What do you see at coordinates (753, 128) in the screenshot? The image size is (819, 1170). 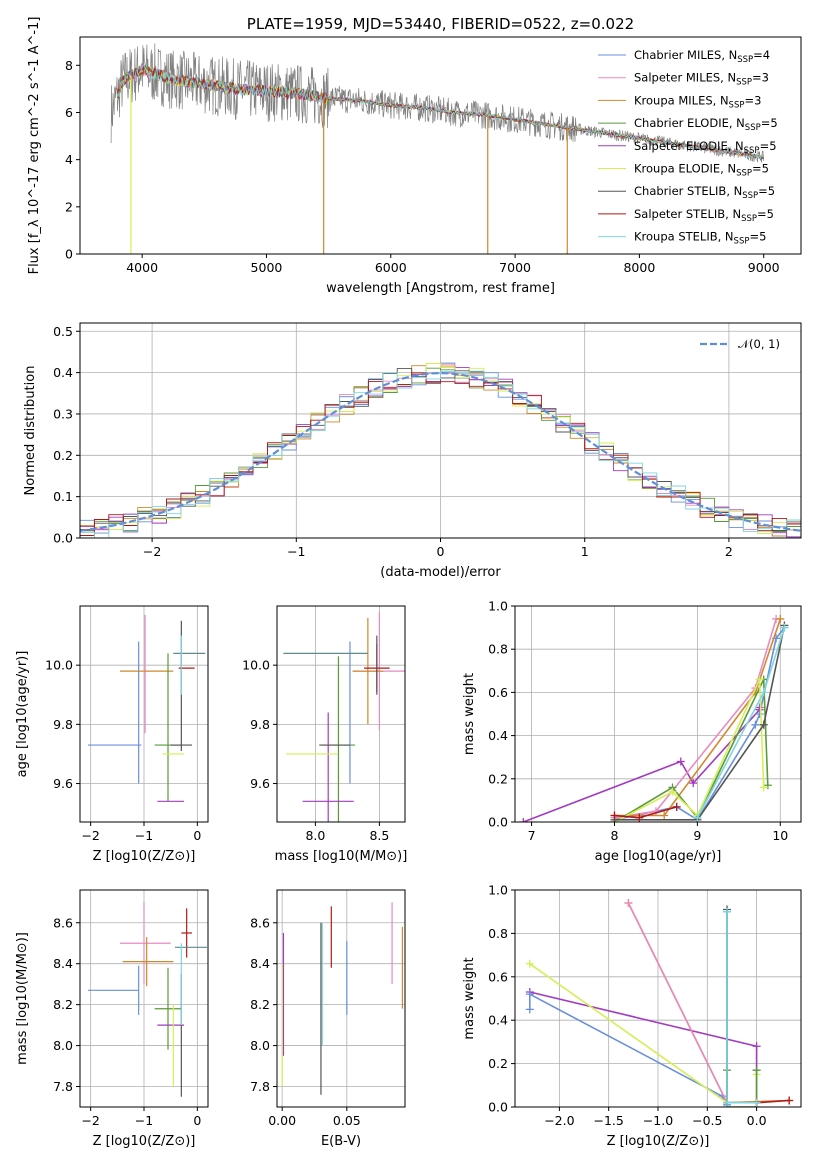 I see `spectrum-legend-label-sub-3: SSP` at bounding box center [753, 128].